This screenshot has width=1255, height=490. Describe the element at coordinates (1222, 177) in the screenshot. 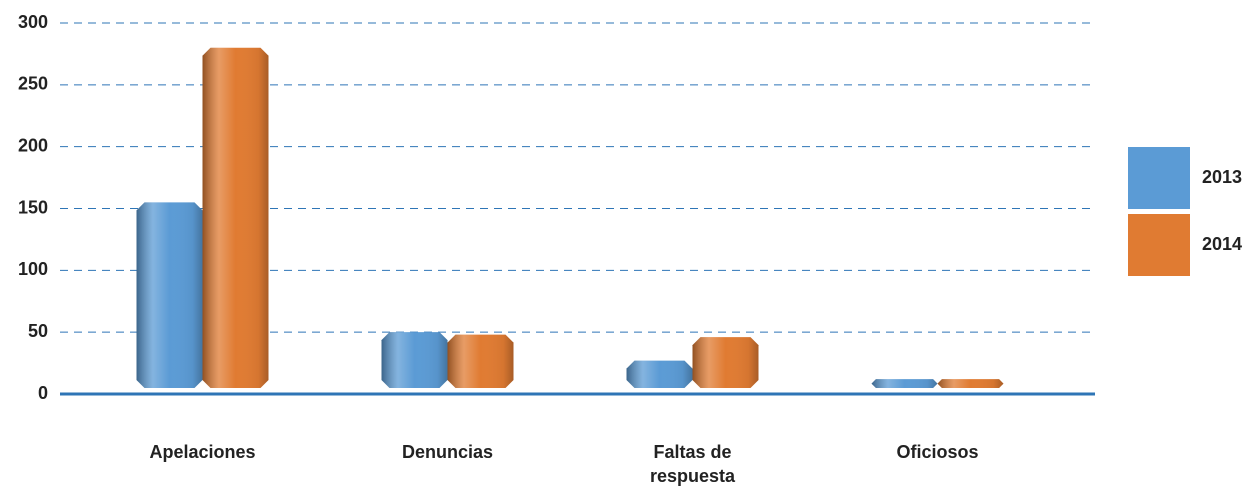

I see `legend-label: 2013` at that location.